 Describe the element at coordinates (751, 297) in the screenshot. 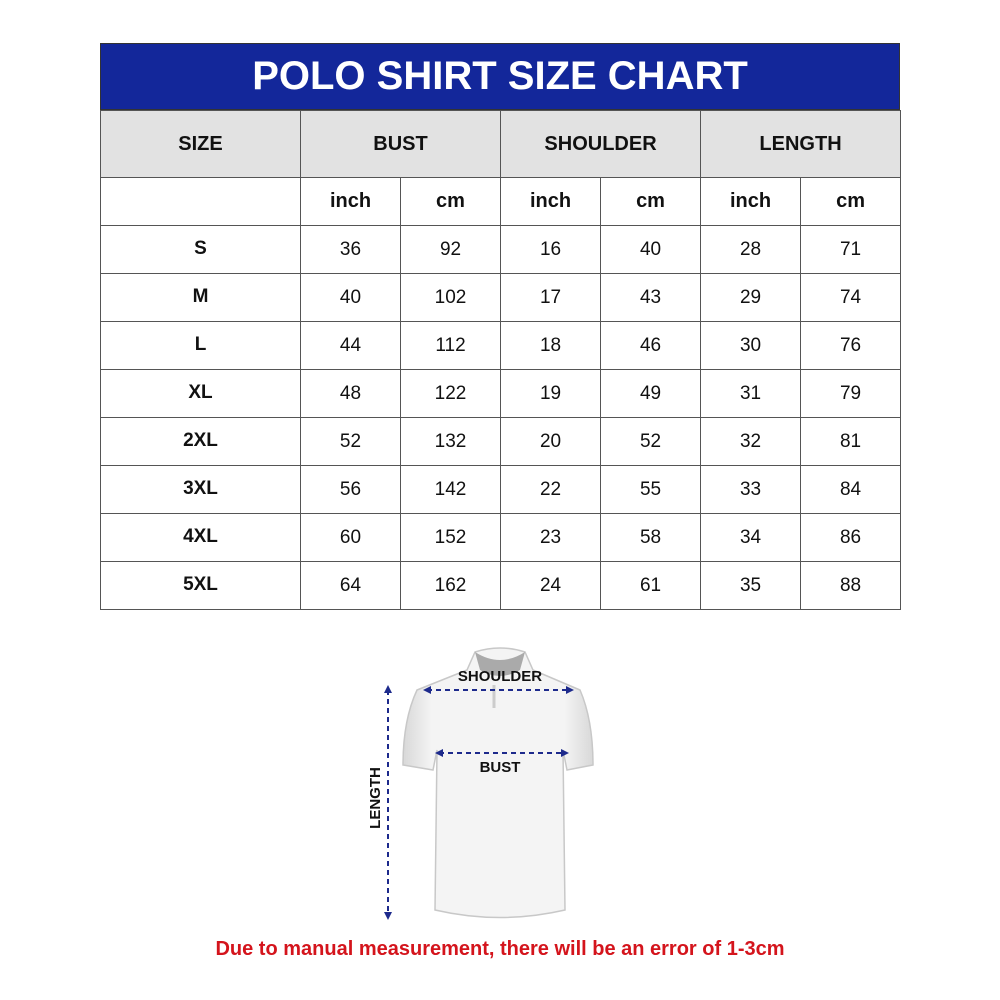

I see `measurement-cell: 29` at that location.